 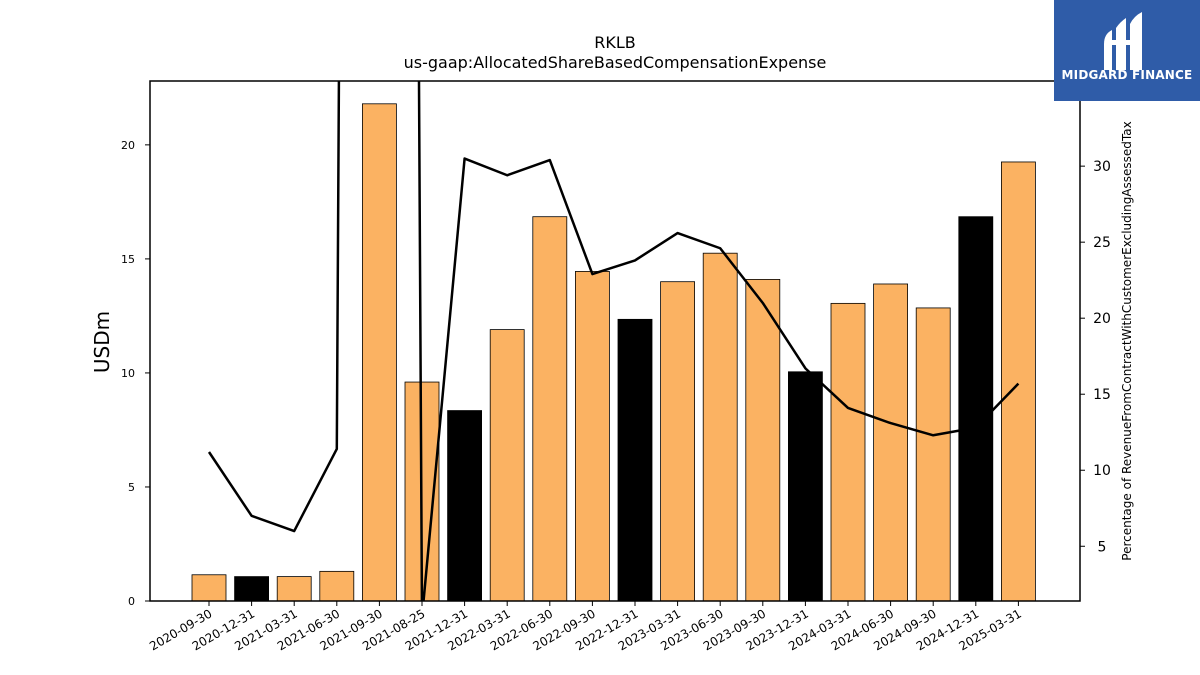 What do you see at coordinates (1102, 243) in the screenshot?
I see `y2-tick-label: 25` at bounding box center [1102, 243].